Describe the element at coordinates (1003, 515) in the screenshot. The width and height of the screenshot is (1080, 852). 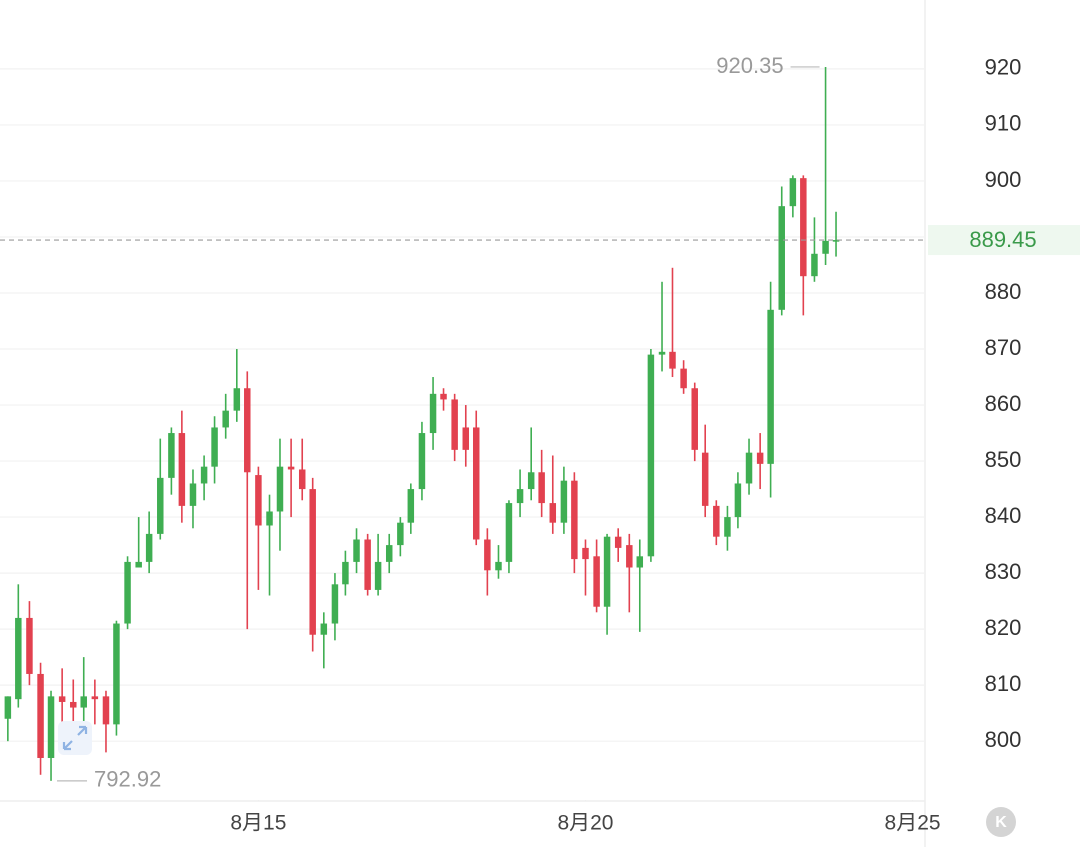
I see `y-tick-label: 840` at that location.